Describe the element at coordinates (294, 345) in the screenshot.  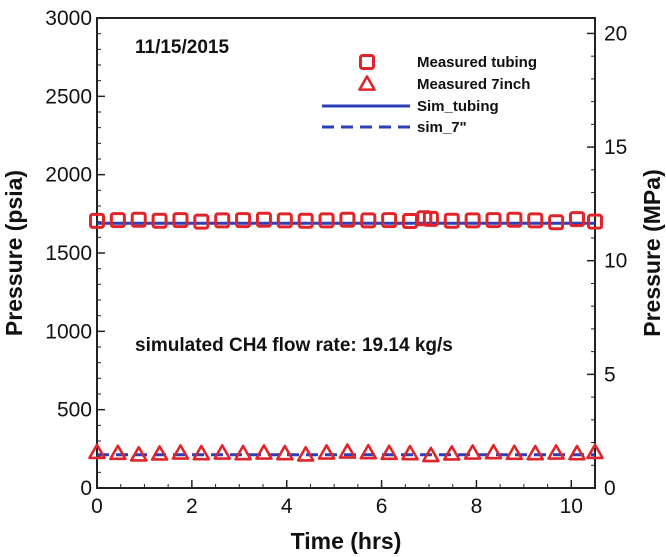
I see `annotation: simulated CH4 flow rate: 19.14 kg/s` at that location.